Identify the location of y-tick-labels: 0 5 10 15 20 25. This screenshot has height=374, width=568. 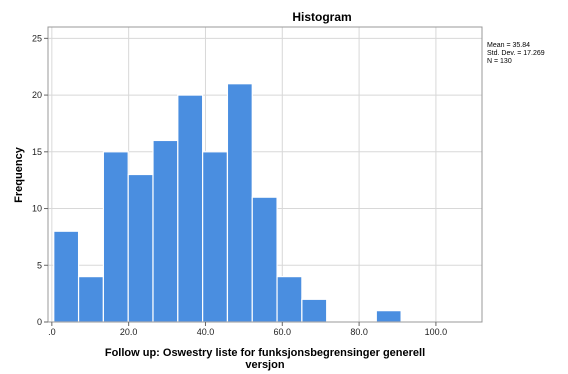
(37, 180).